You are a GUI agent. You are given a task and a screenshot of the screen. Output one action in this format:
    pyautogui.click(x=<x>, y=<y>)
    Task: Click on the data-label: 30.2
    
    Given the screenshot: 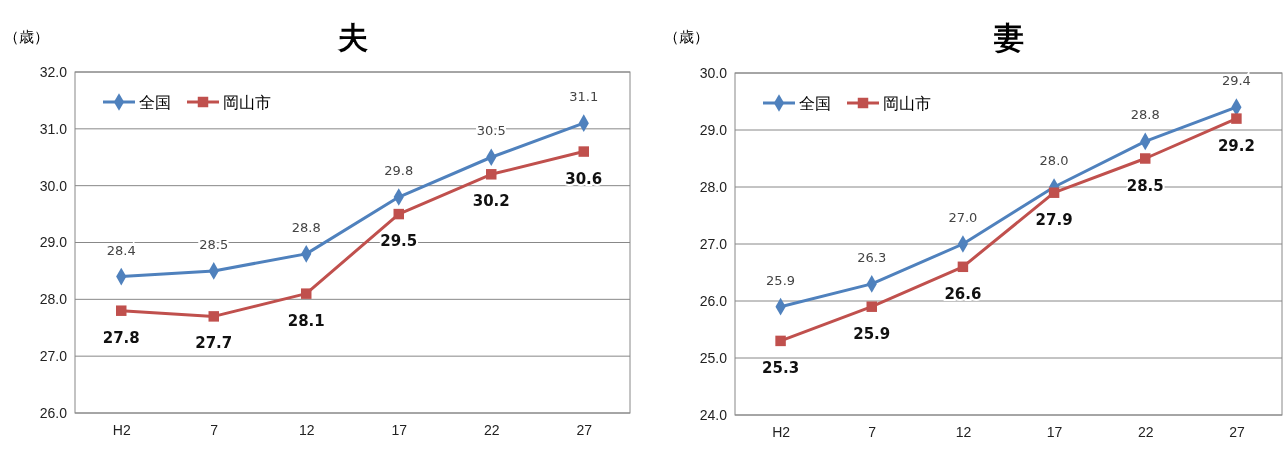 What is the action you would take?
    pyautogui.click(x=491, y=201)
    